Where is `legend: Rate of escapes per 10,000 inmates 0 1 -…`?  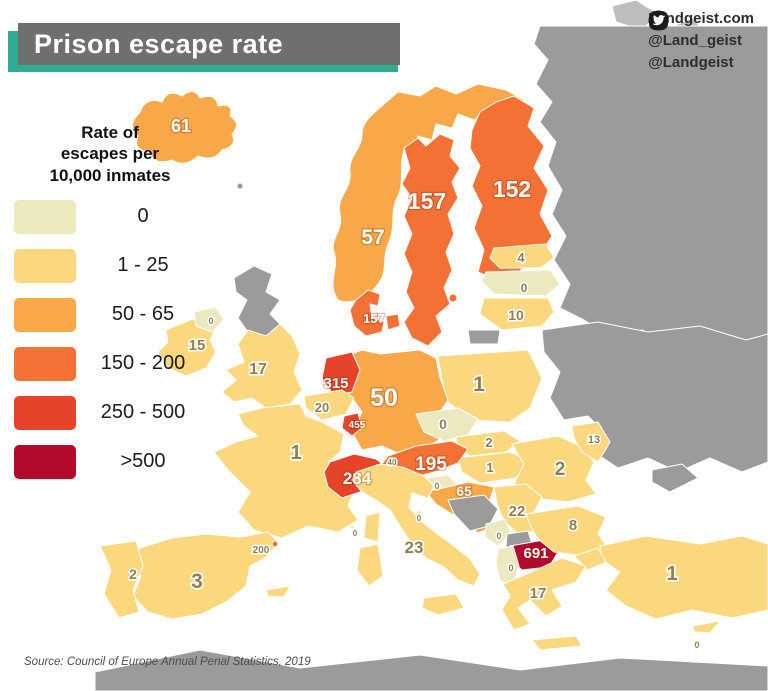
legend: Rate of escapes per 10,000 inmates 0 1 -… is located at coordinates (110, 308).